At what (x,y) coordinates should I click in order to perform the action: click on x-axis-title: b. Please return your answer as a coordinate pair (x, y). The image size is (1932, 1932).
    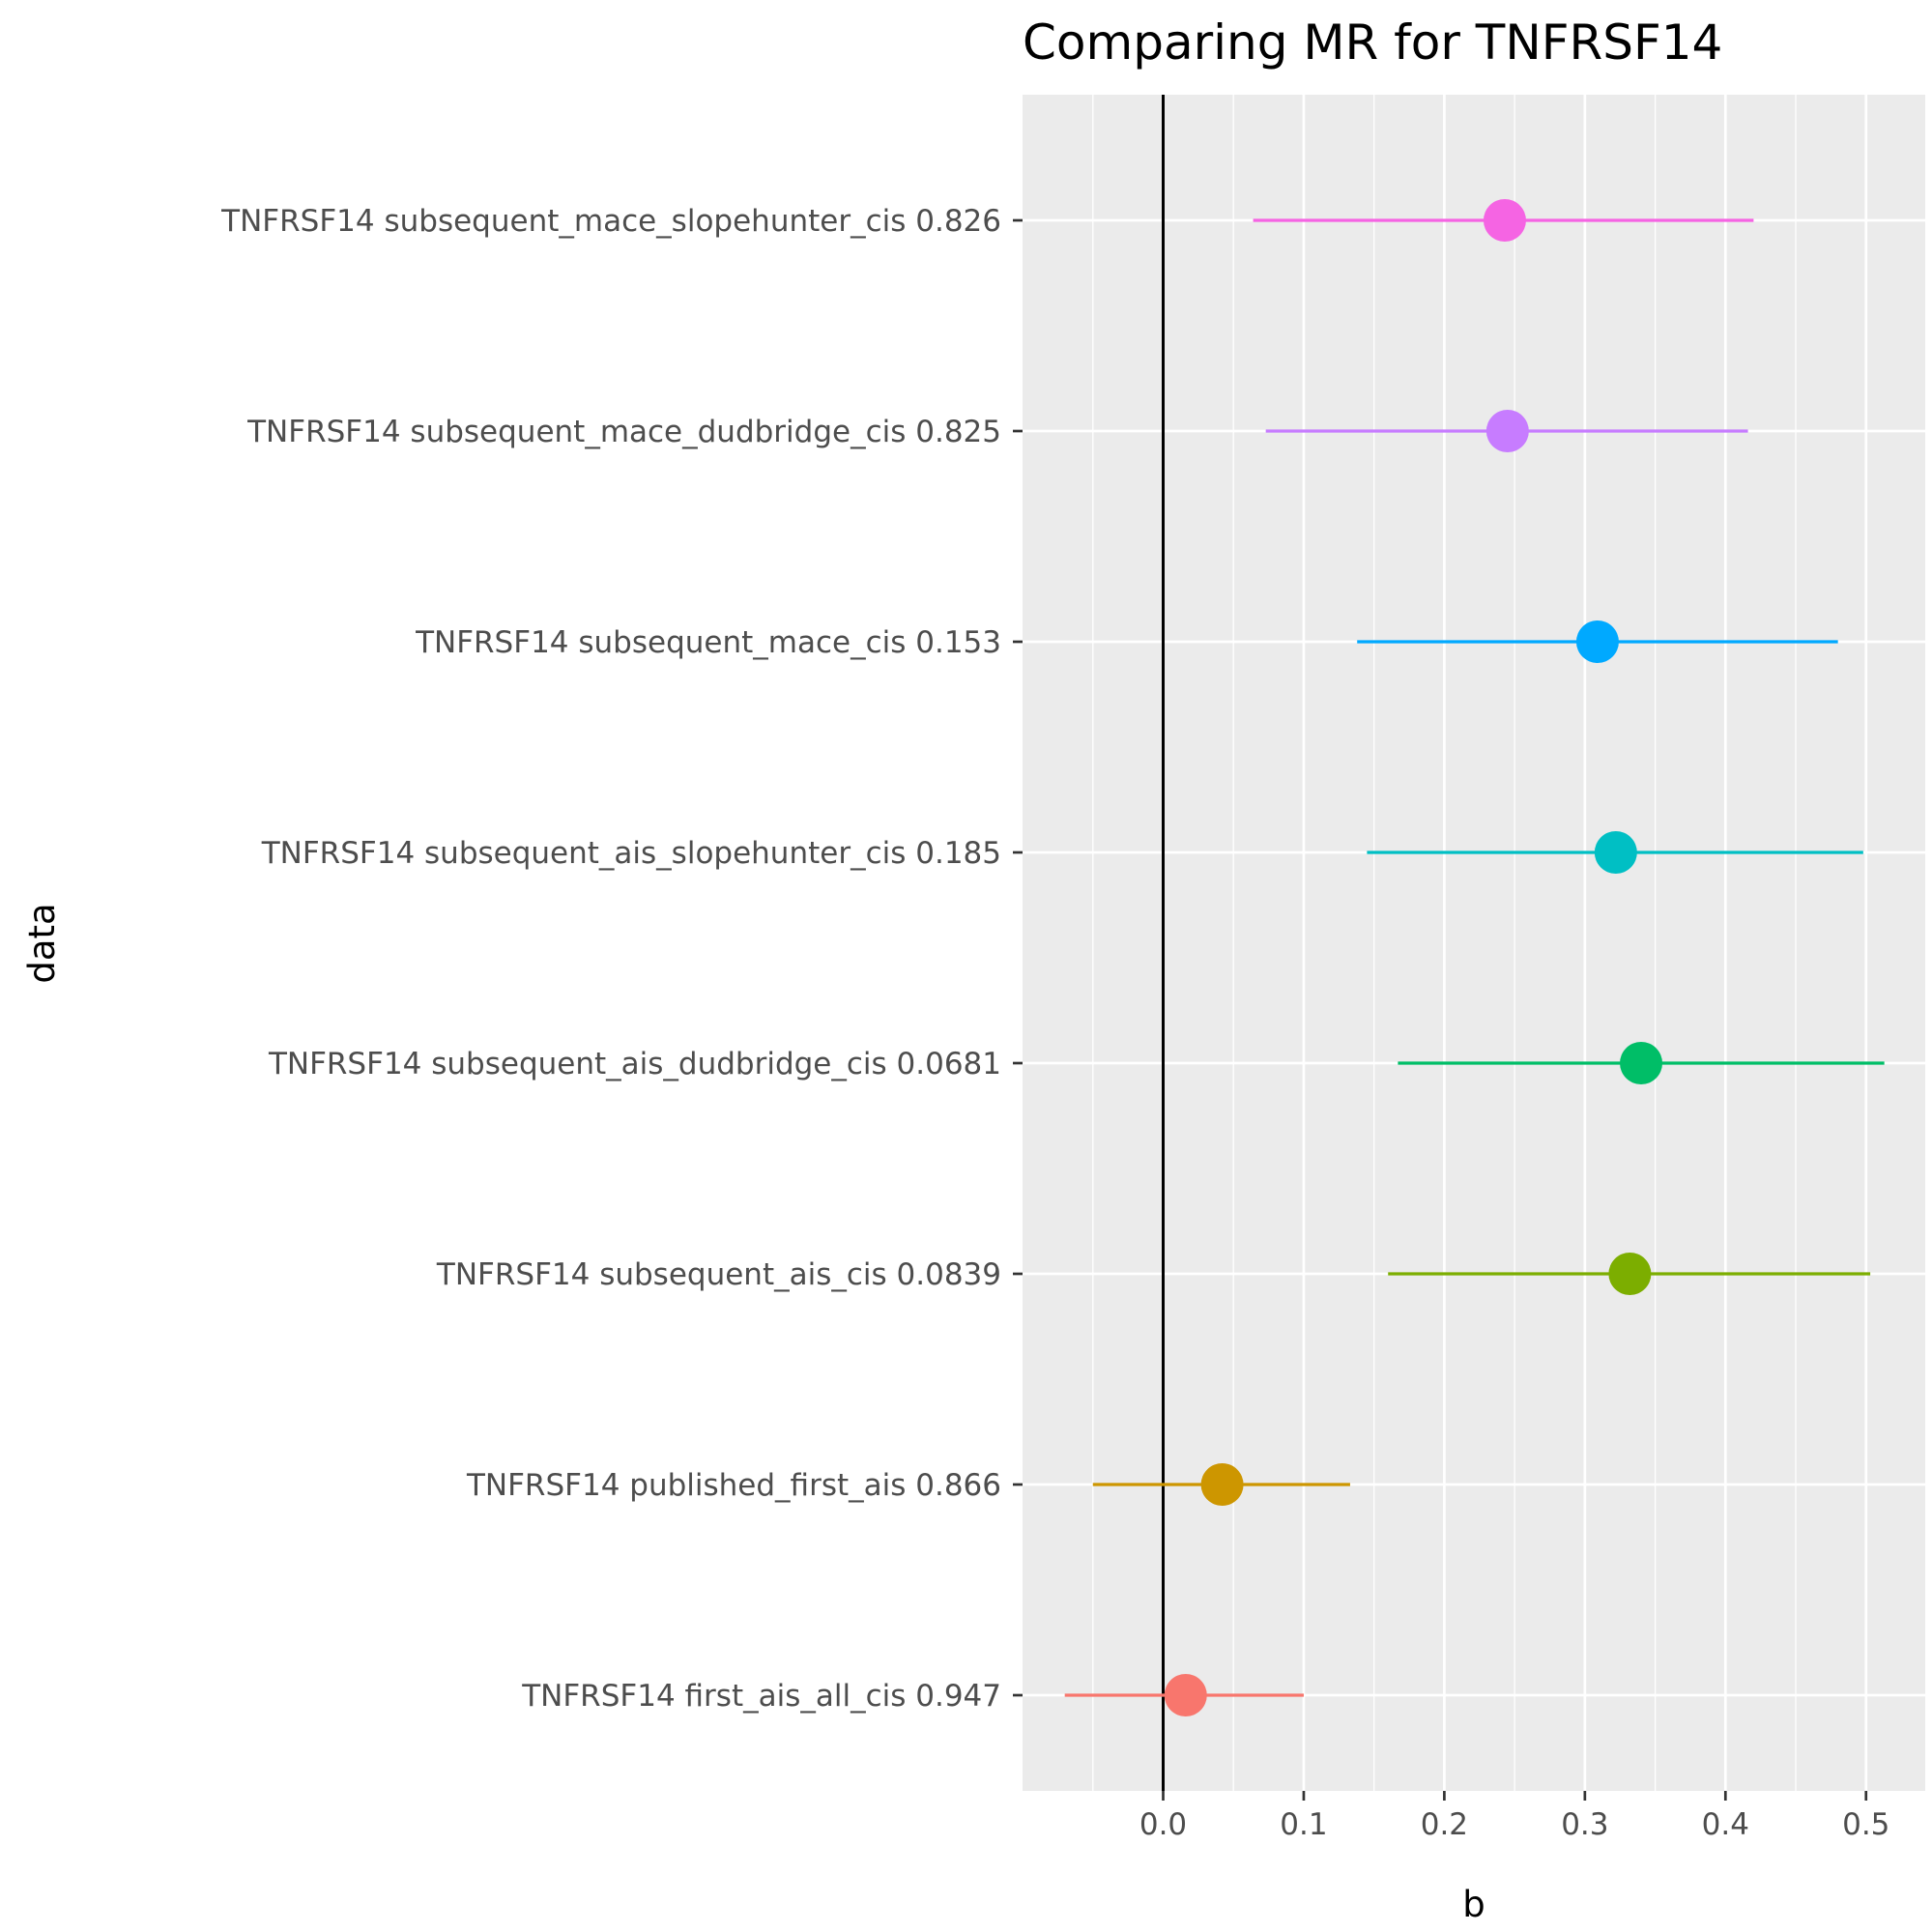
    Looking at the image, I should click on (1473, 1904).